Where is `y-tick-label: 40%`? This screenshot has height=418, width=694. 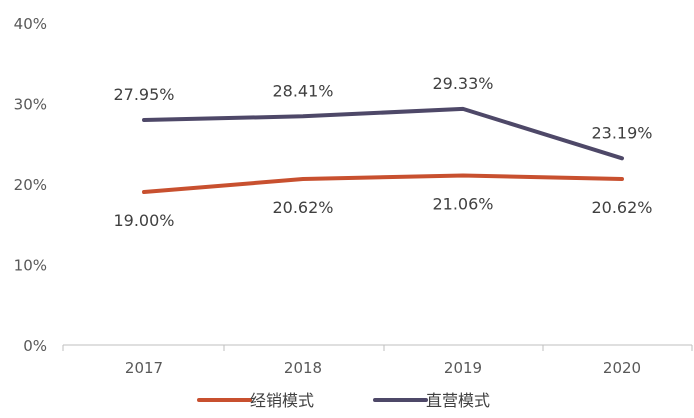 y-tick-label: 40% is located at coordinates (30, 24).